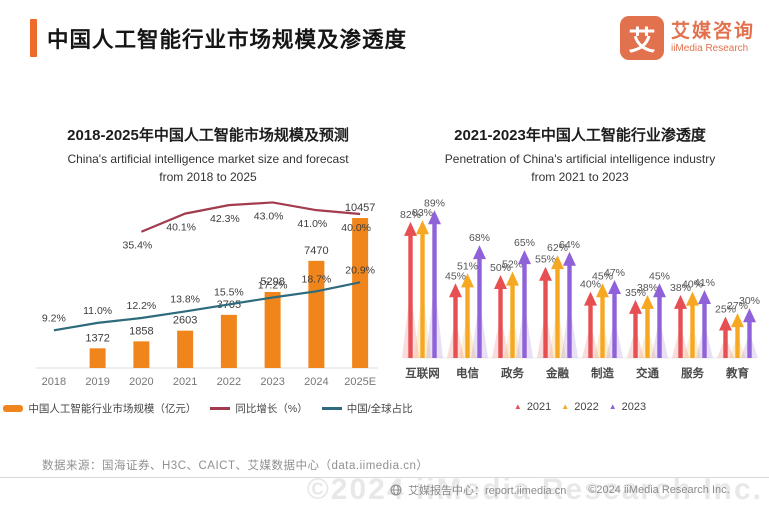 This screenshot has height=507, width=769. I want to click on legend-item: 中国人工智能行业市场规模（亿元）, so click(99, 408).